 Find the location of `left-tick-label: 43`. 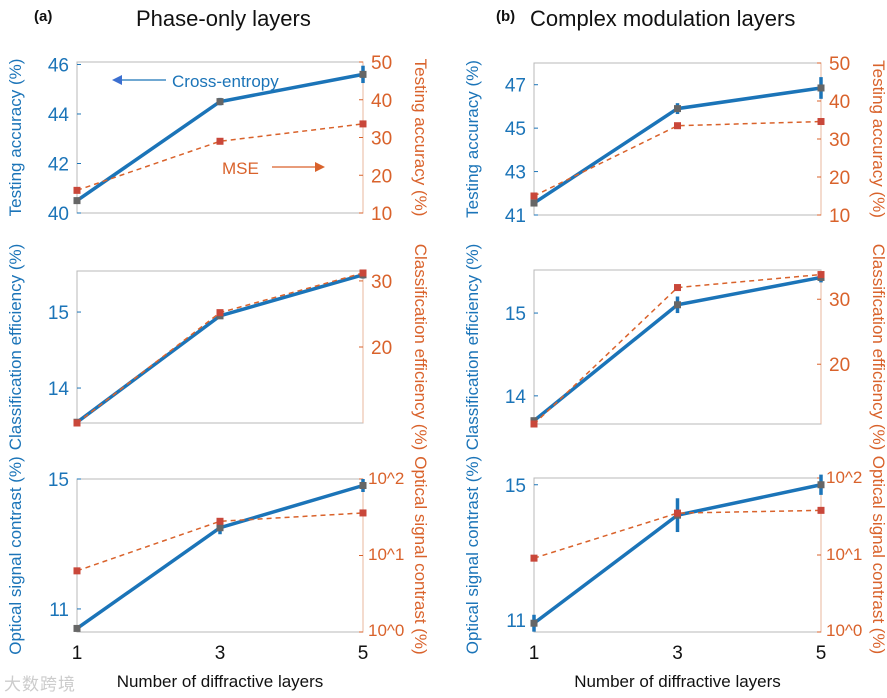

left-tick-label: 43 is located at coordinates (515, 173).